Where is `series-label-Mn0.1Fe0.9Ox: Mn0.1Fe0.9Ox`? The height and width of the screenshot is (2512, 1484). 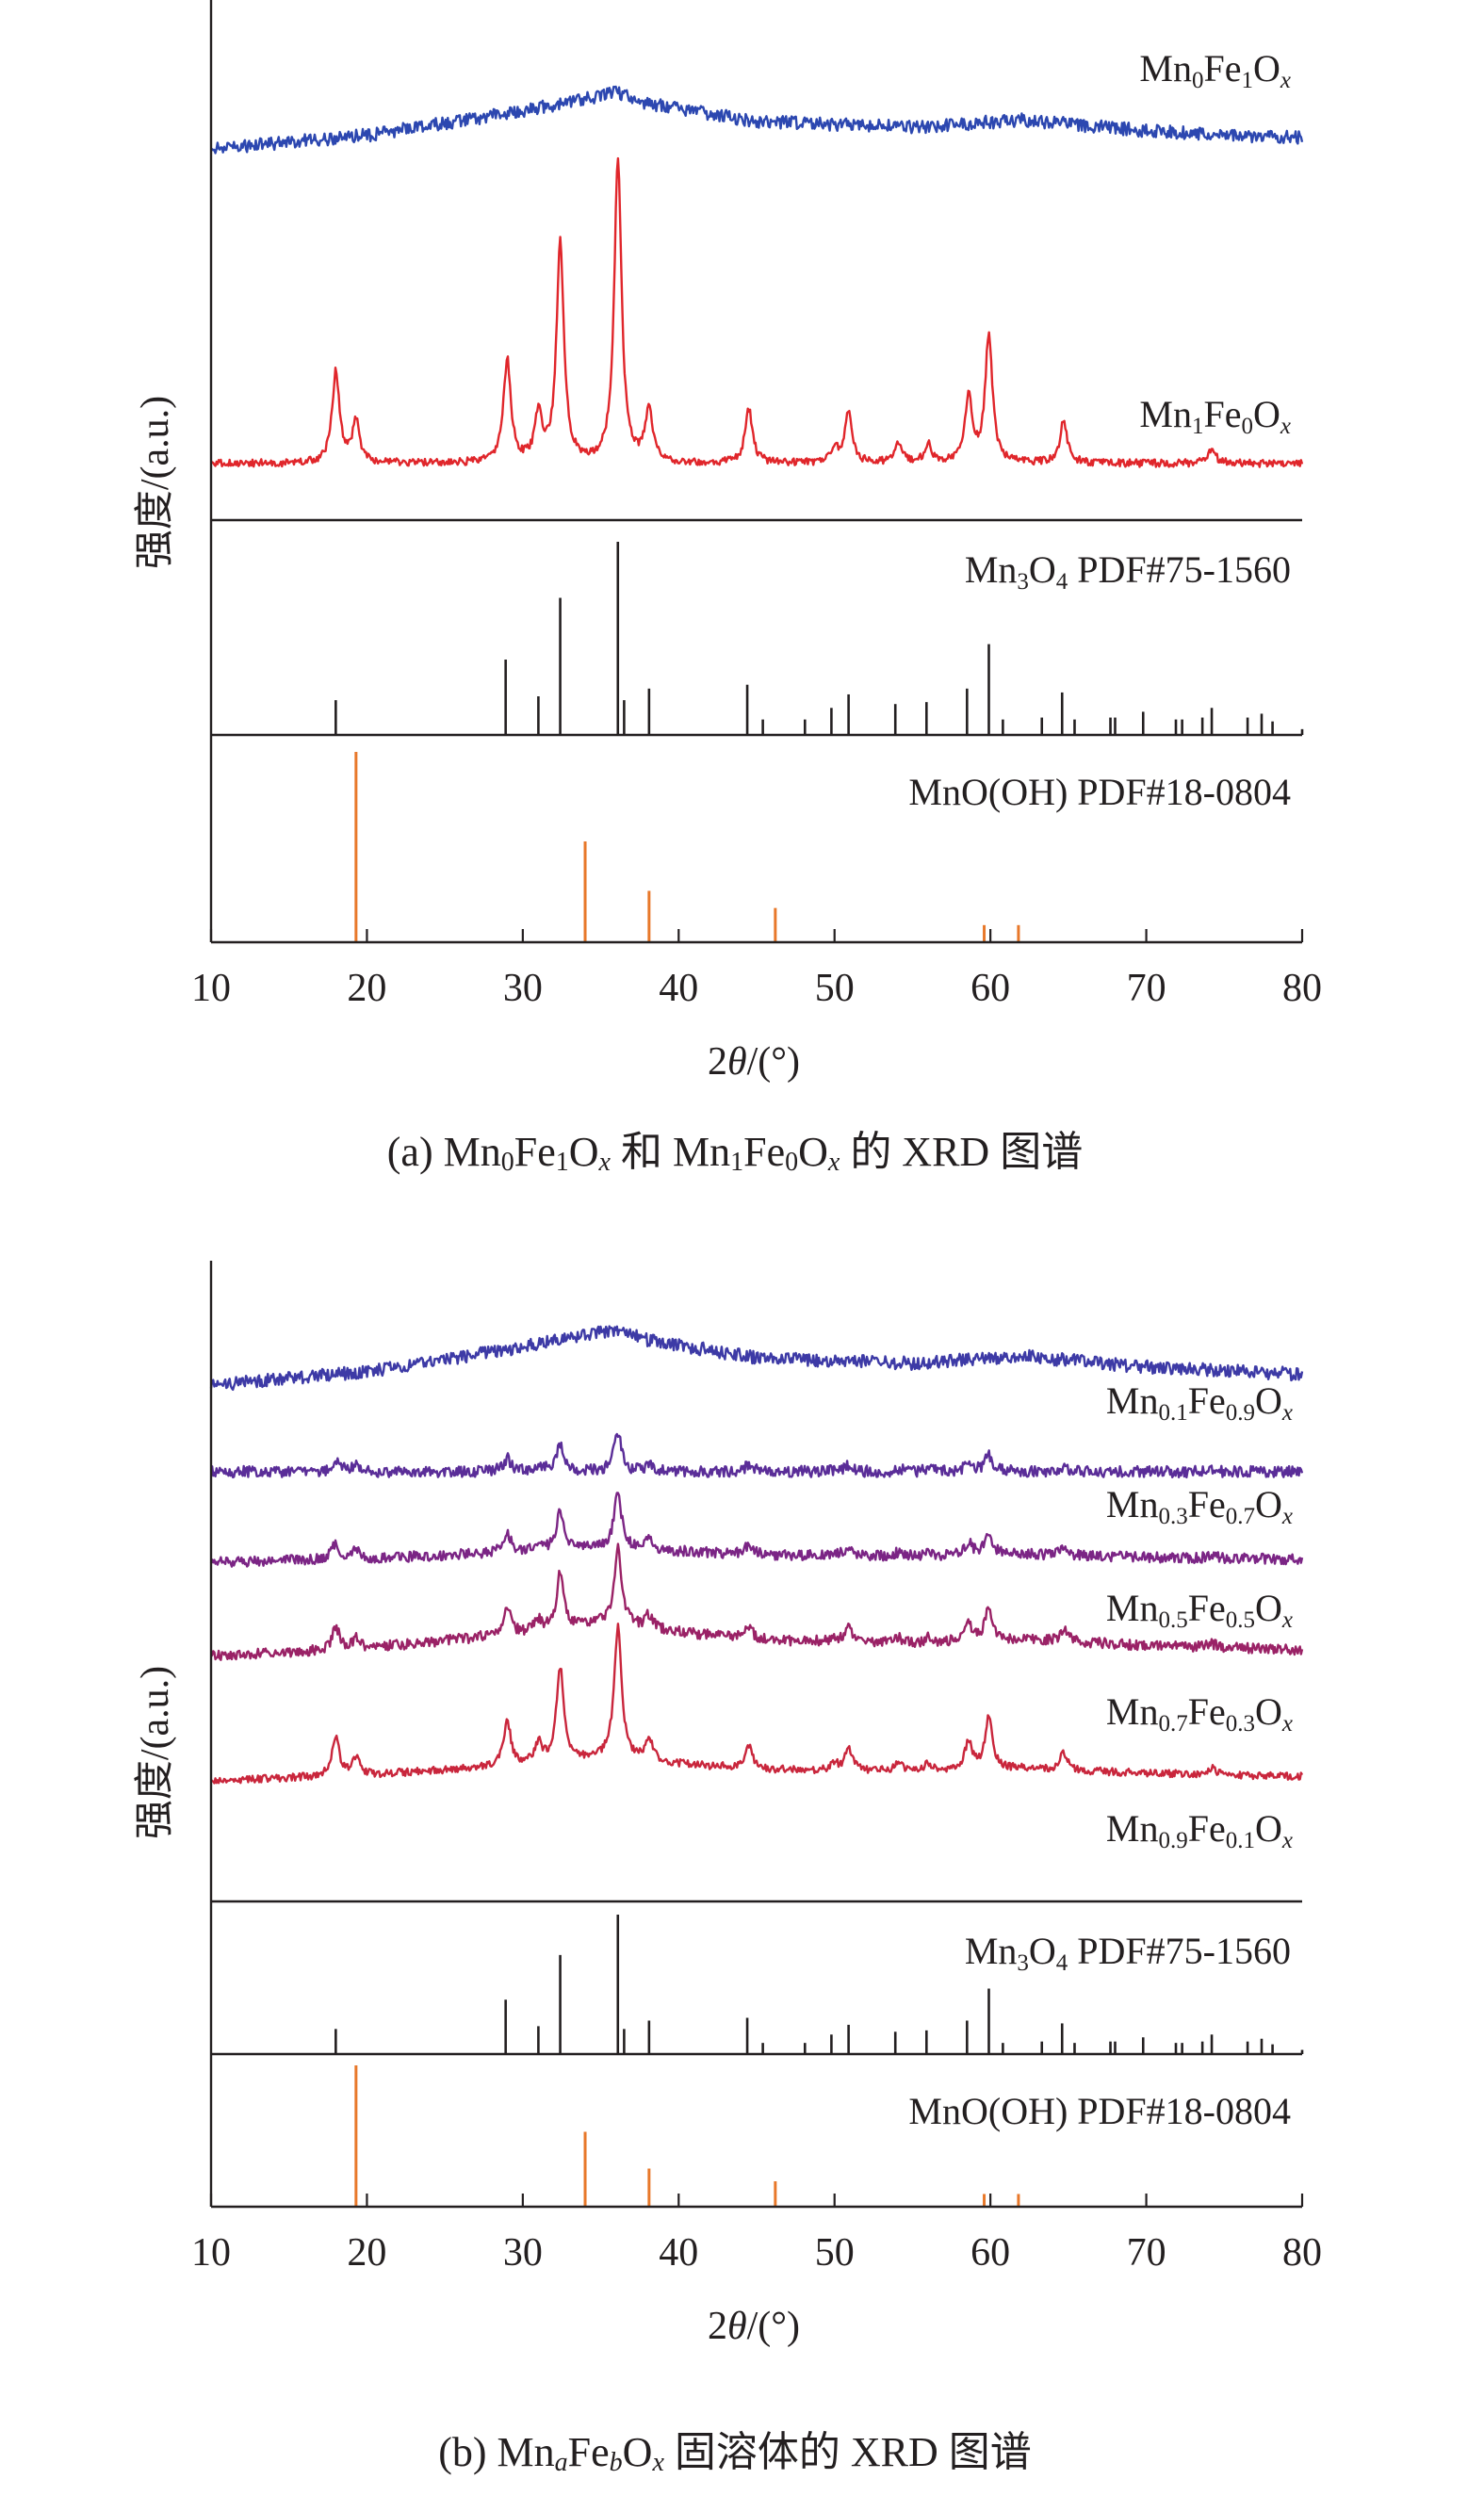
series-label-Mn0.1Fe0.9Ox: Mn0.1Fe0.9Ox is located at coordinates (1199, 1402).